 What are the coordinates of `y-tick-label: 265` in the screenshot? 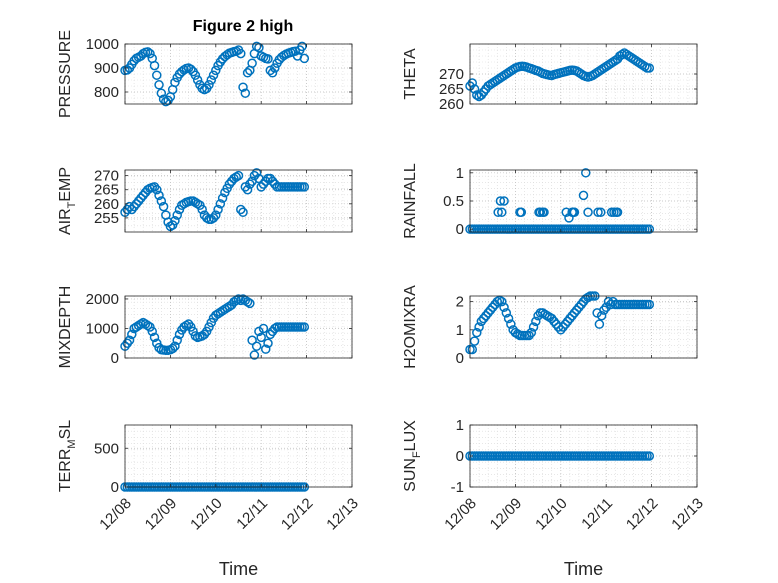 It's located at (106, 190).